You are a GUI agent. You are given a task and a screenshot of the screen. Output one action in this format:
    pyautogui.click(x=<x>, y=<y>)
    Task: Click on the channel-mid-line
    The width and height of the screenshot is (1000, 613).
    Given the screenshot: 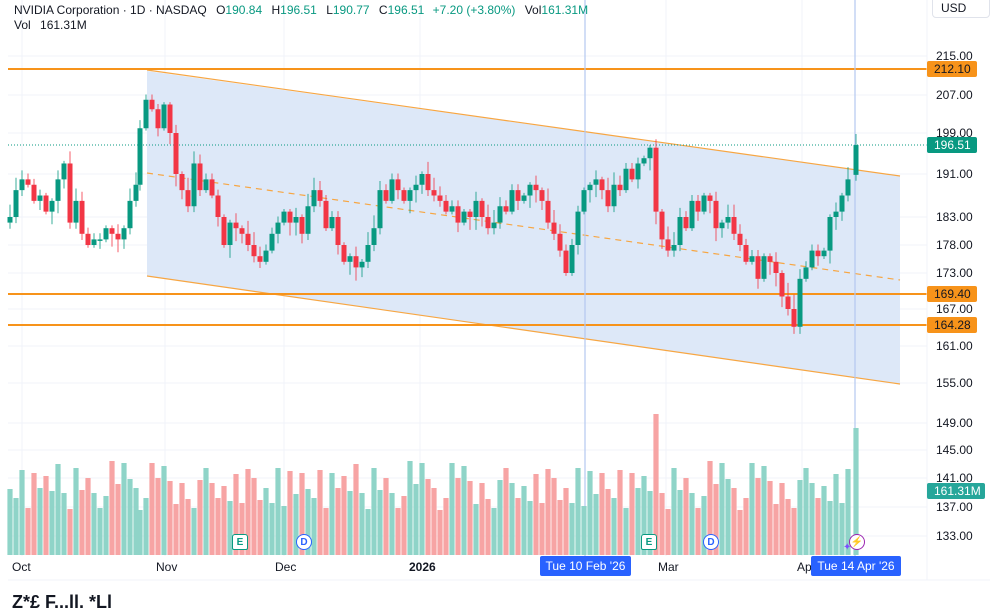 What is the action you would take?
    pyautogui.click(x=523, y=226)
    